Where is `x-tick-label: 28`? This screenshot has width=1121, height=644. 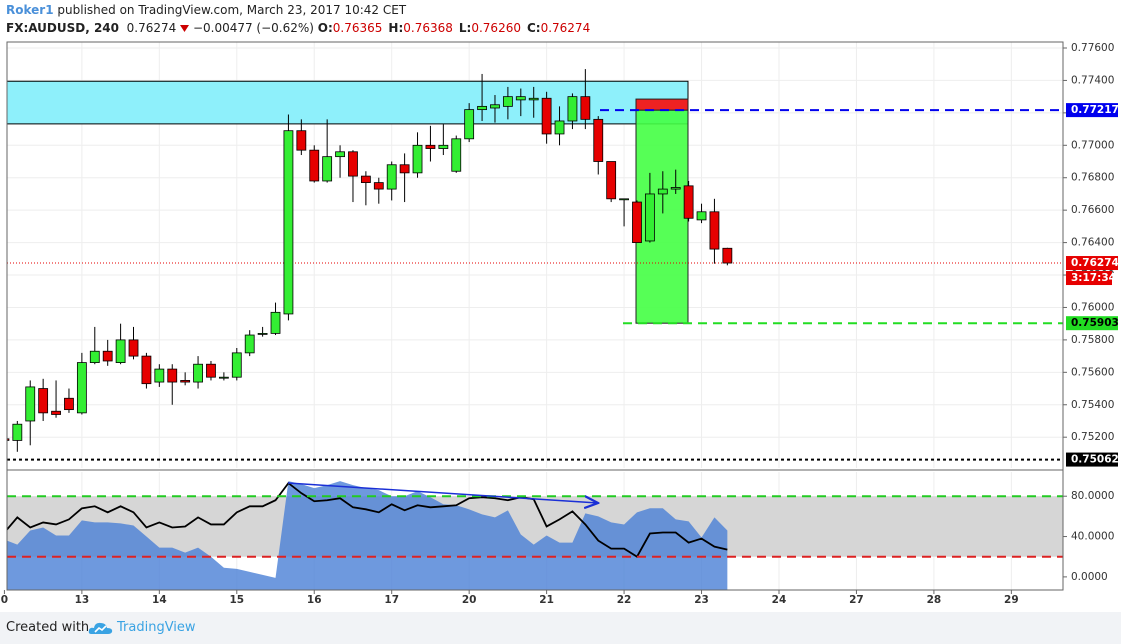 x-tick-label: 28 is located at coordinates (934, 600).